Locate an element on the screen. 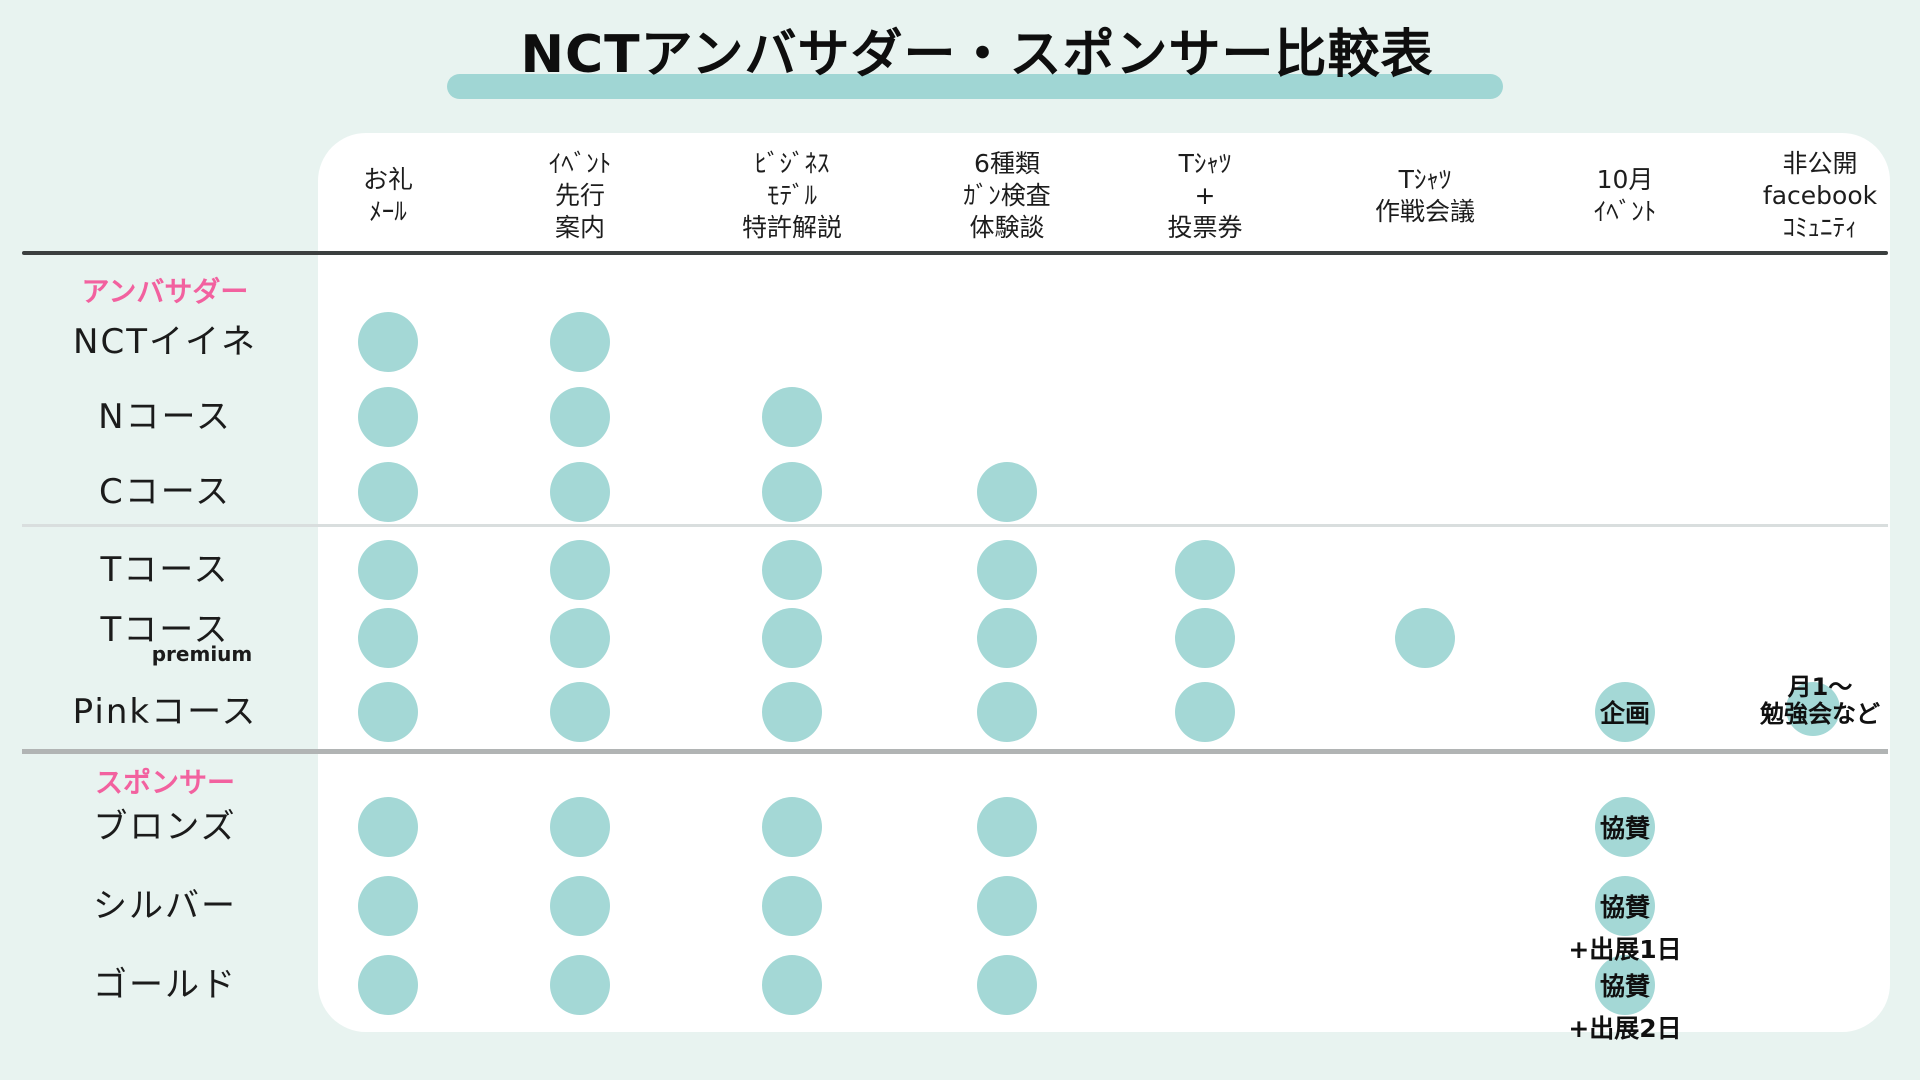 This screenshot has height=1080, width=1920. column-header-line: 10月 is located at coordinates (1625, 179).